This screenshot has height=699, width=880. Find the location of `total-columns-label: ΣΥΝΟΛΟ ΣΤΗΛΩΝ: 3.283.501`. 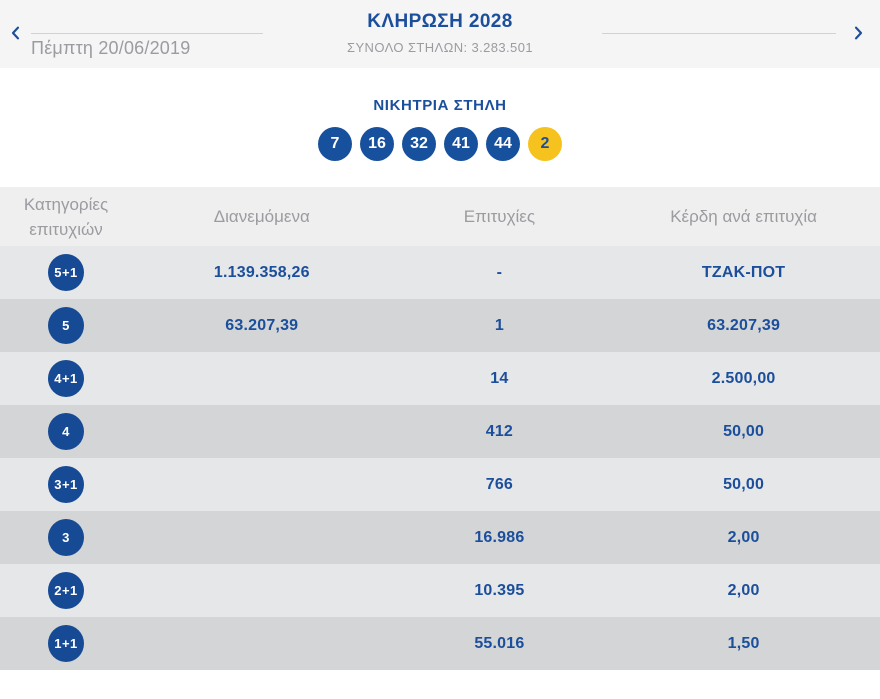

total-columns-label: ΣΥΝΟΛΟ ΣΤΗΛΩΝ: 3.283.501 is located at coordinates (440, 47).